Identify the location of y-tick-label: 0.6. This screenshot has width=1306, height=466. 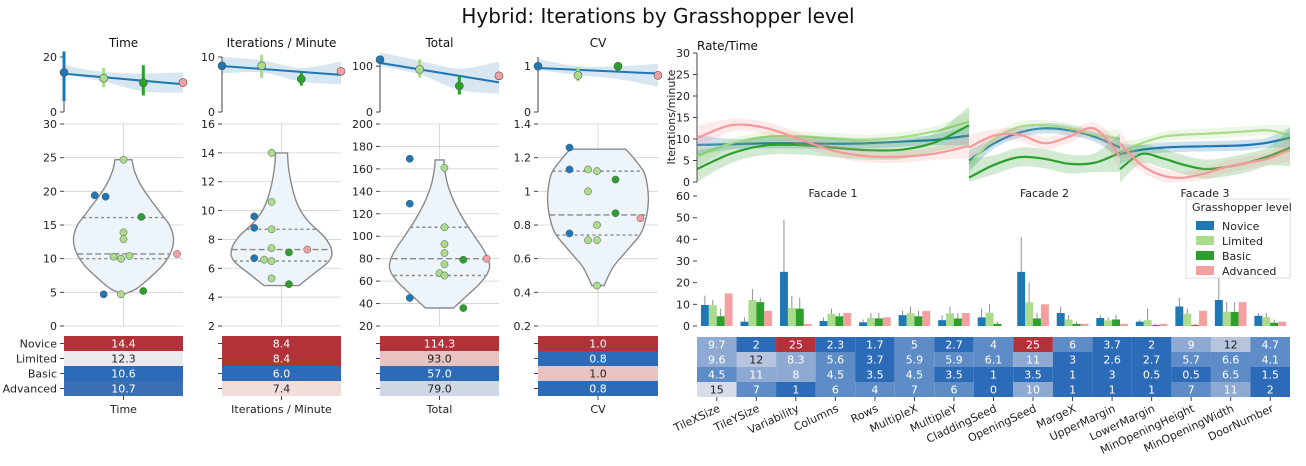
(523, 259).